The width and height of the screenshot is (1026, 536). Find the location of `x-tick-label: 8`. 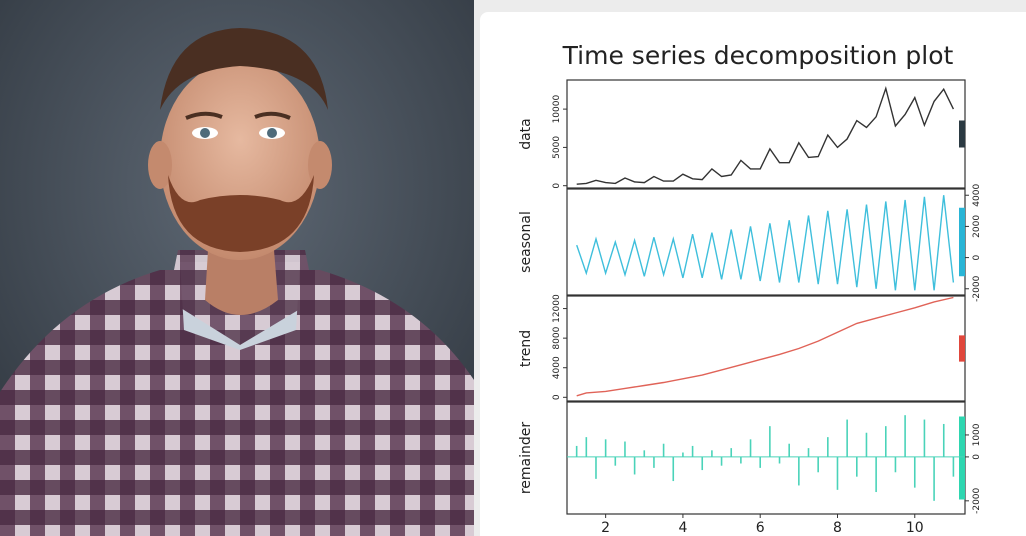

x-tick-label: 8 is located at coordinates (837, 528).